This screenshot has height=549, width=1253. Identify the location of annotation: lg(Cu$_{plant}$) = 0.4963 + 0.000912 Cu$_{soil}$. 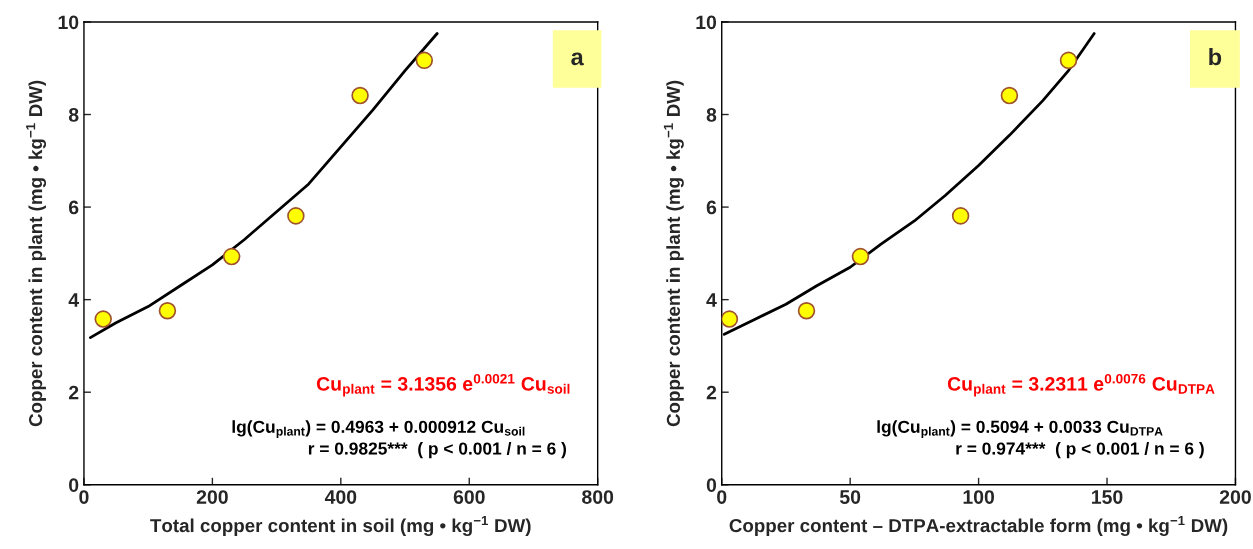
(378, 429).